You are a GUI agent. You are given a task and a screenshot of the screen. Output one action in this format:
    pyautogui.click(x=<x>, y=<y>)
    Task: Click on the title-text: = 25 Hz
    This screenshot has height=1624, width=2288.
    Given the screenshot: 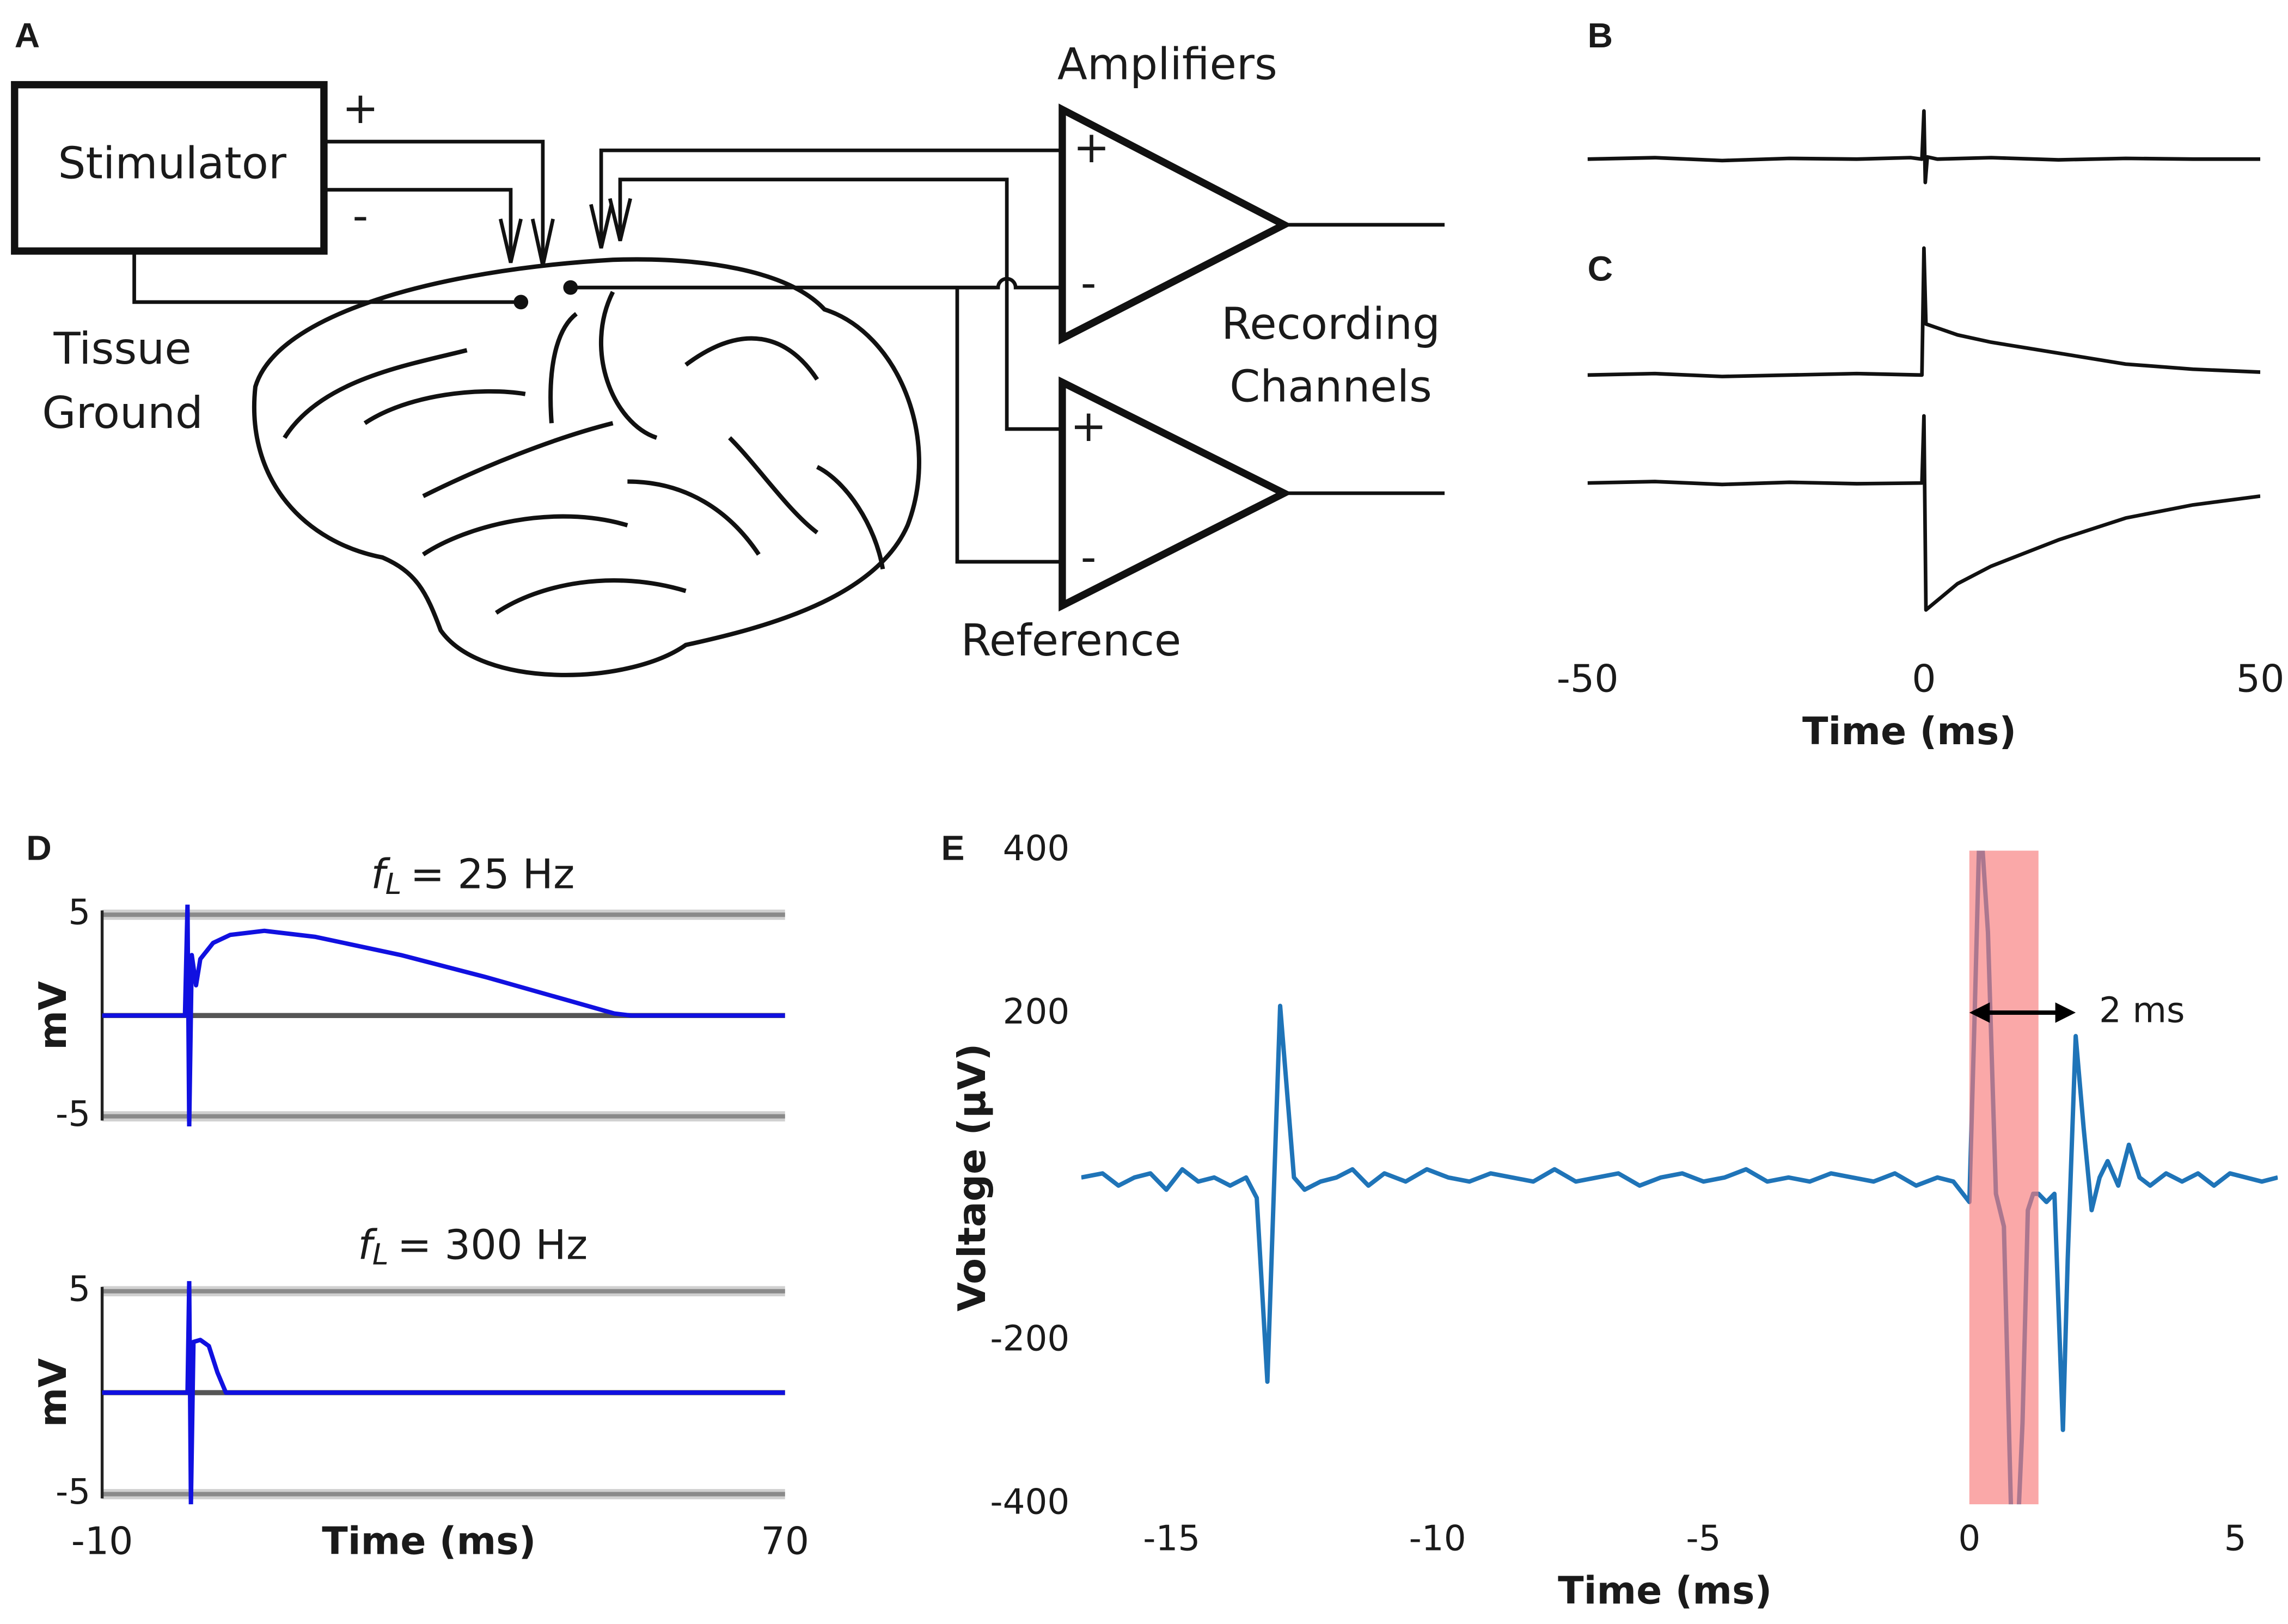 What is the action you would take?
    pyautogui.click(x=493, y=874)
    